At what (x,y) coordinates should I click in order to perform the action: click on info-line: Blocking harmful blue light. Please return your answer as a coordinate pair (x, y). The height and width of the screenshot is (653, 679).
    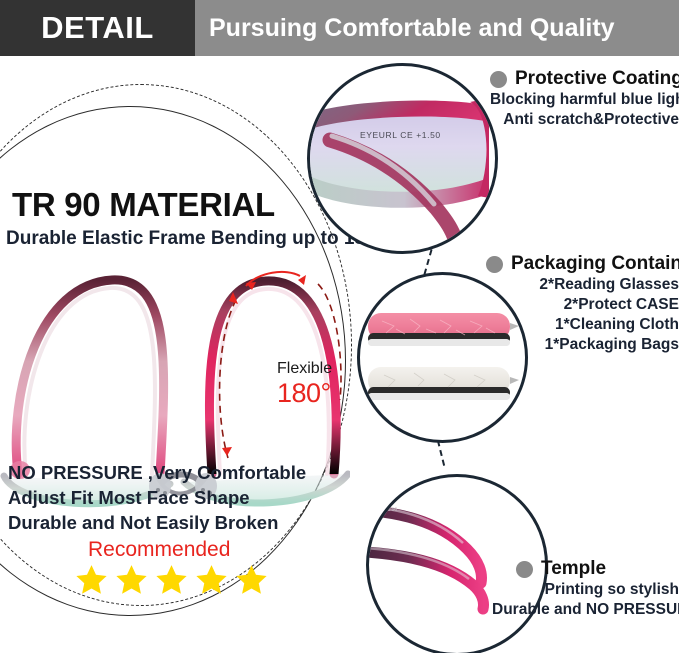
    Looking at the image, I should click on (584, 99).